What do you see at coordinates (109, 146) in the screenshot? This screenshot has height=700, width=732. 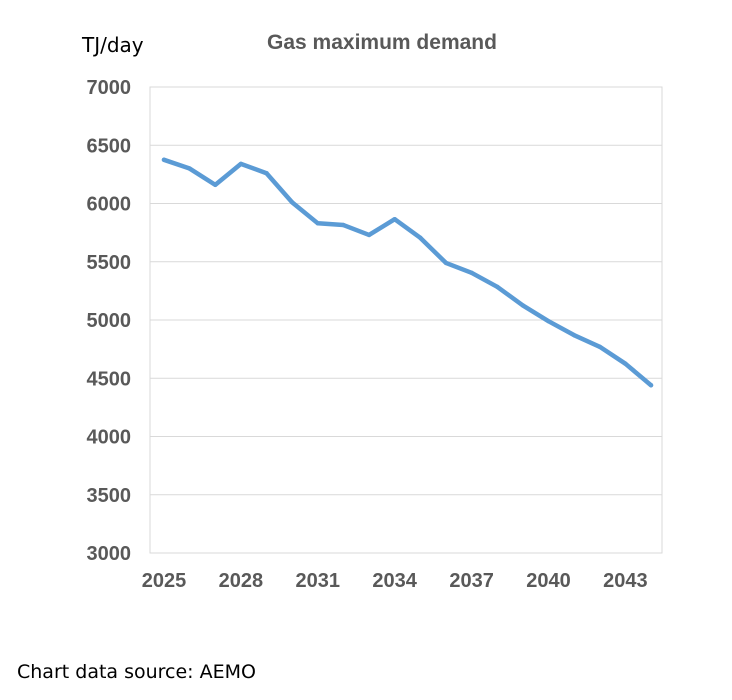 I see `y-tick-label: 6500` at bounding box center [109, 146].